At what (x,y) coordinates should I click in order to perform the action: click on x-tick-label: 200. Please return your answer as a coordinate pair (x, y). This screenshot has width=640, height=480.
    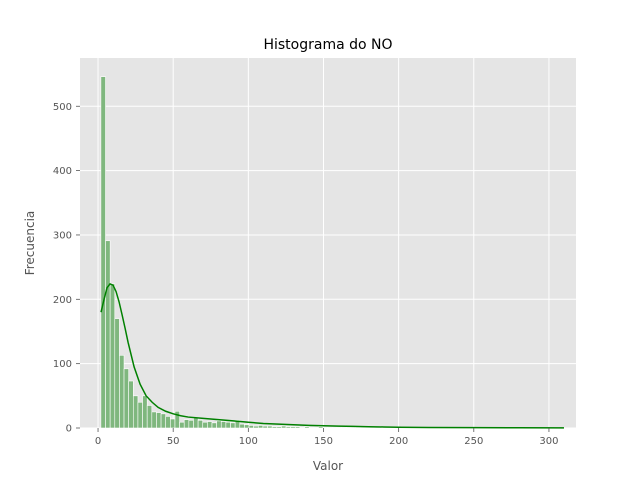
    Looking at the image, I should click on (398, 441).